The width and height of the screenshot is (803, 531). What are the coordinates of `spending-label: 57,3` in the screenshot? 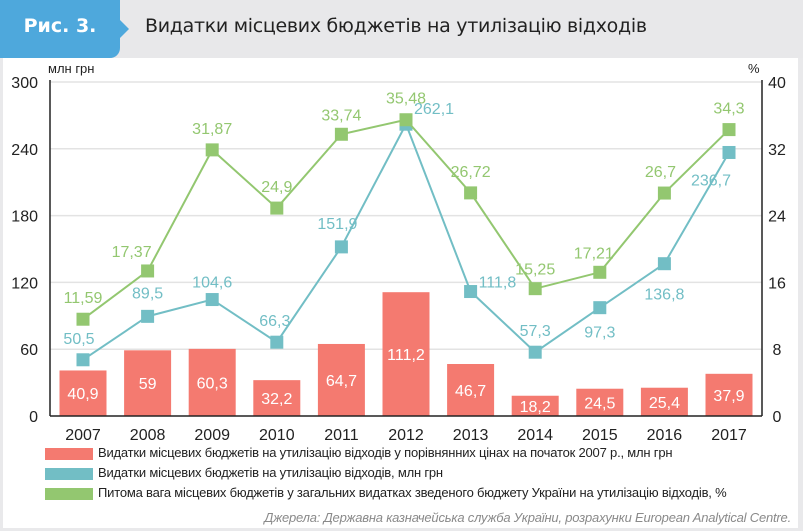 It's located at (535, 331).